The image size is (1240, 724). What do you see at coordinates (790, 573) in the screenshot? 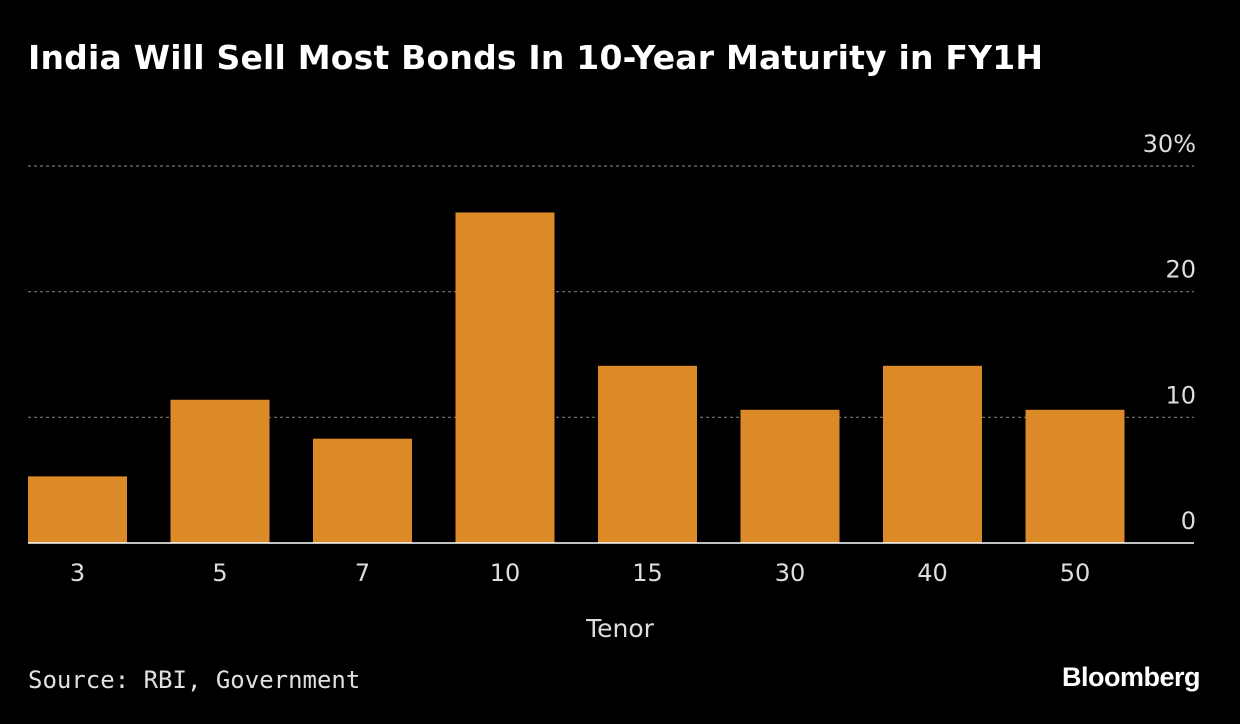
I see `x-tick-label-30: 30` at bounding box center [790, 573].